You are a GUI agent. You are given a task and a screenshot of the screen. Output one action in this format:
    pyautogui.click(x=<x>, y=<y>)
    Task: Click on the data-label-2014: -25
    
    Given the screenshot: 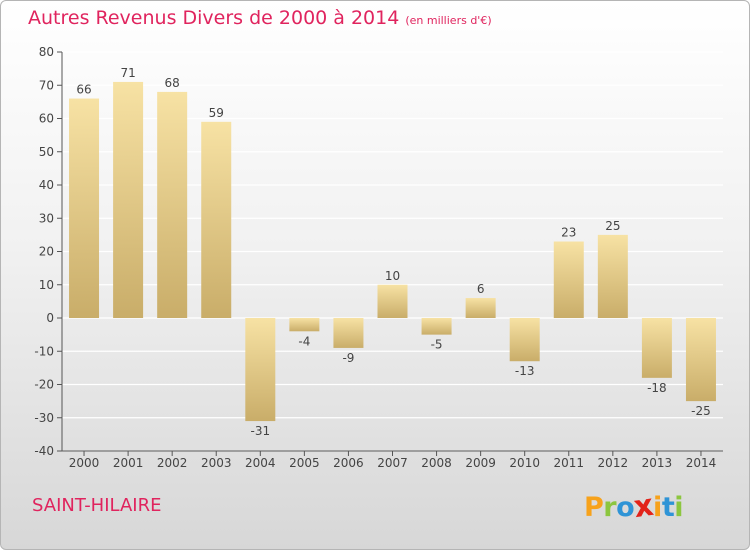 What is the action you would take?
    pyautogui.click(x=701, y=411)
    